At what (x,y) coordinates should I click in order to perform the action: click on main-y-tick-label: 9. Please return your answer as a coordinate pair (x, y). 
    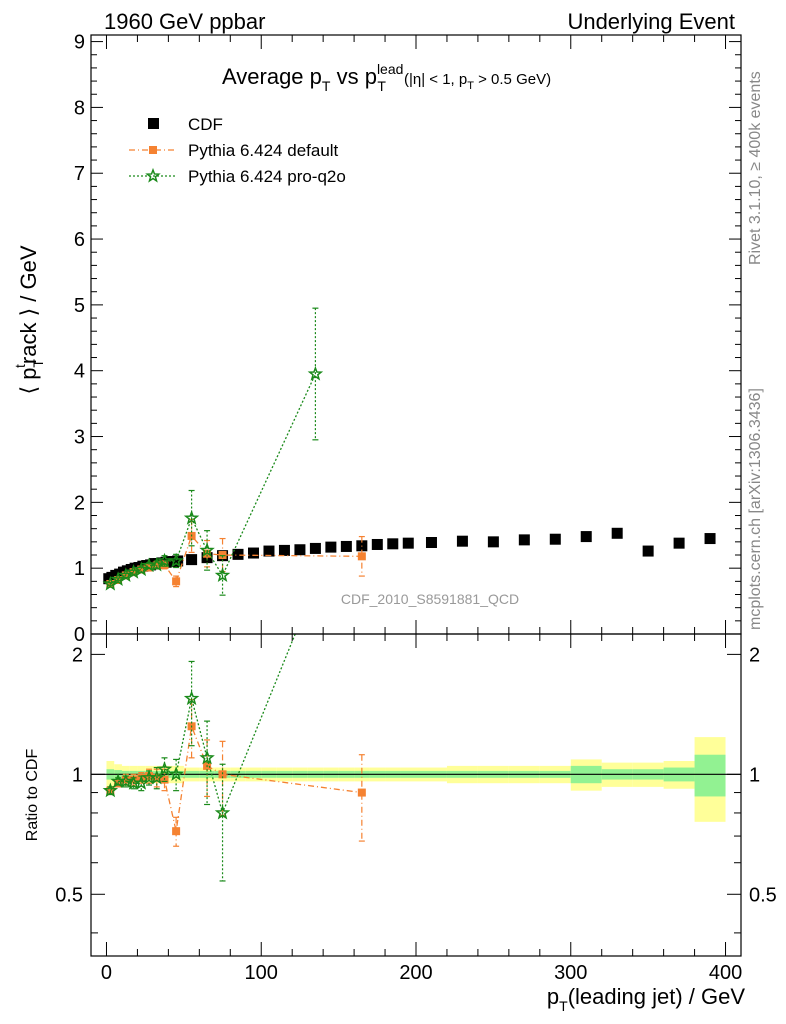
    Looking at the image, I should click on (79, 43).